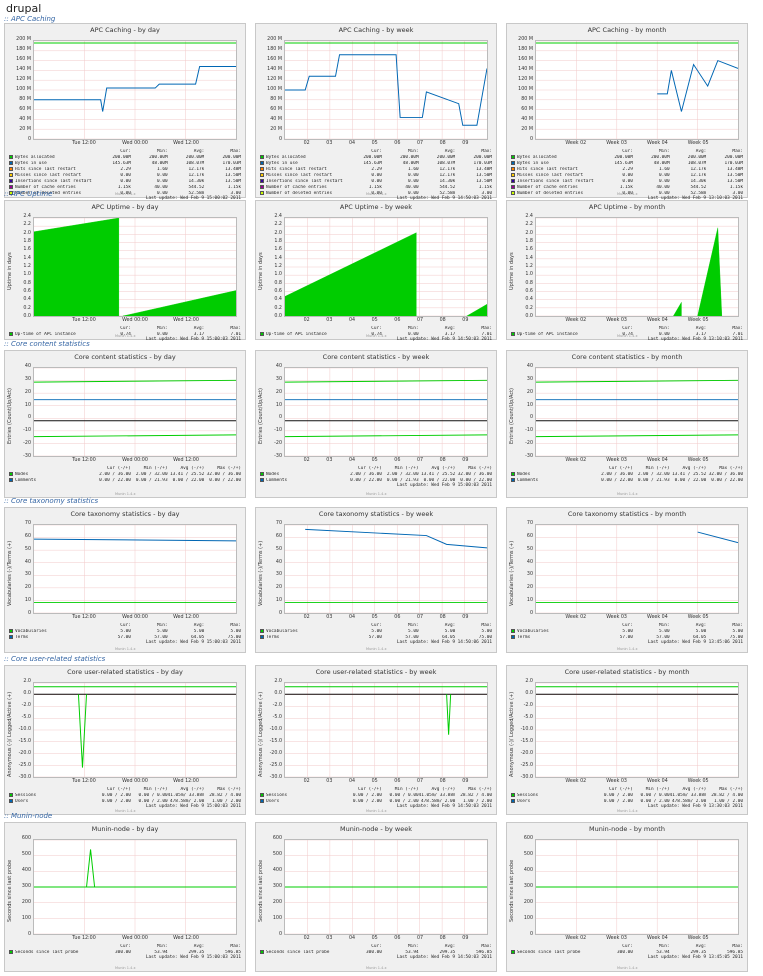  What do you see at coordinates (485, 637) in the screenshot?
I see `legend-value: 75.00` at bounding box center [485, 637].